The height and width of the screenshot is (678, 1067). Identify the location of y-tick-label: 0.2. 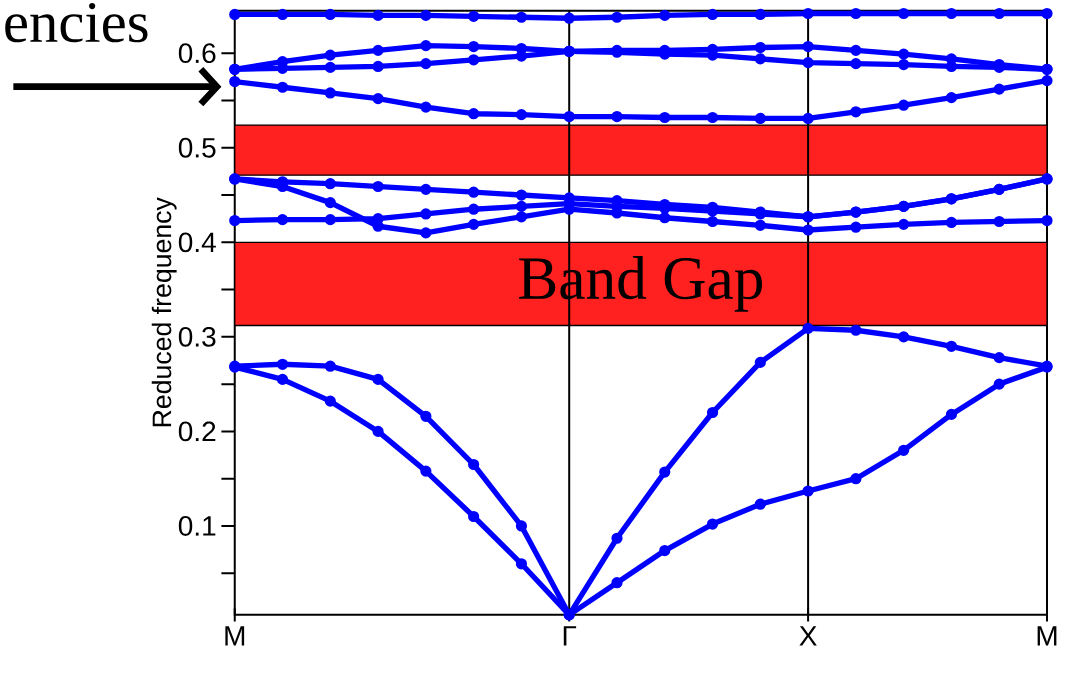
(197, 431).